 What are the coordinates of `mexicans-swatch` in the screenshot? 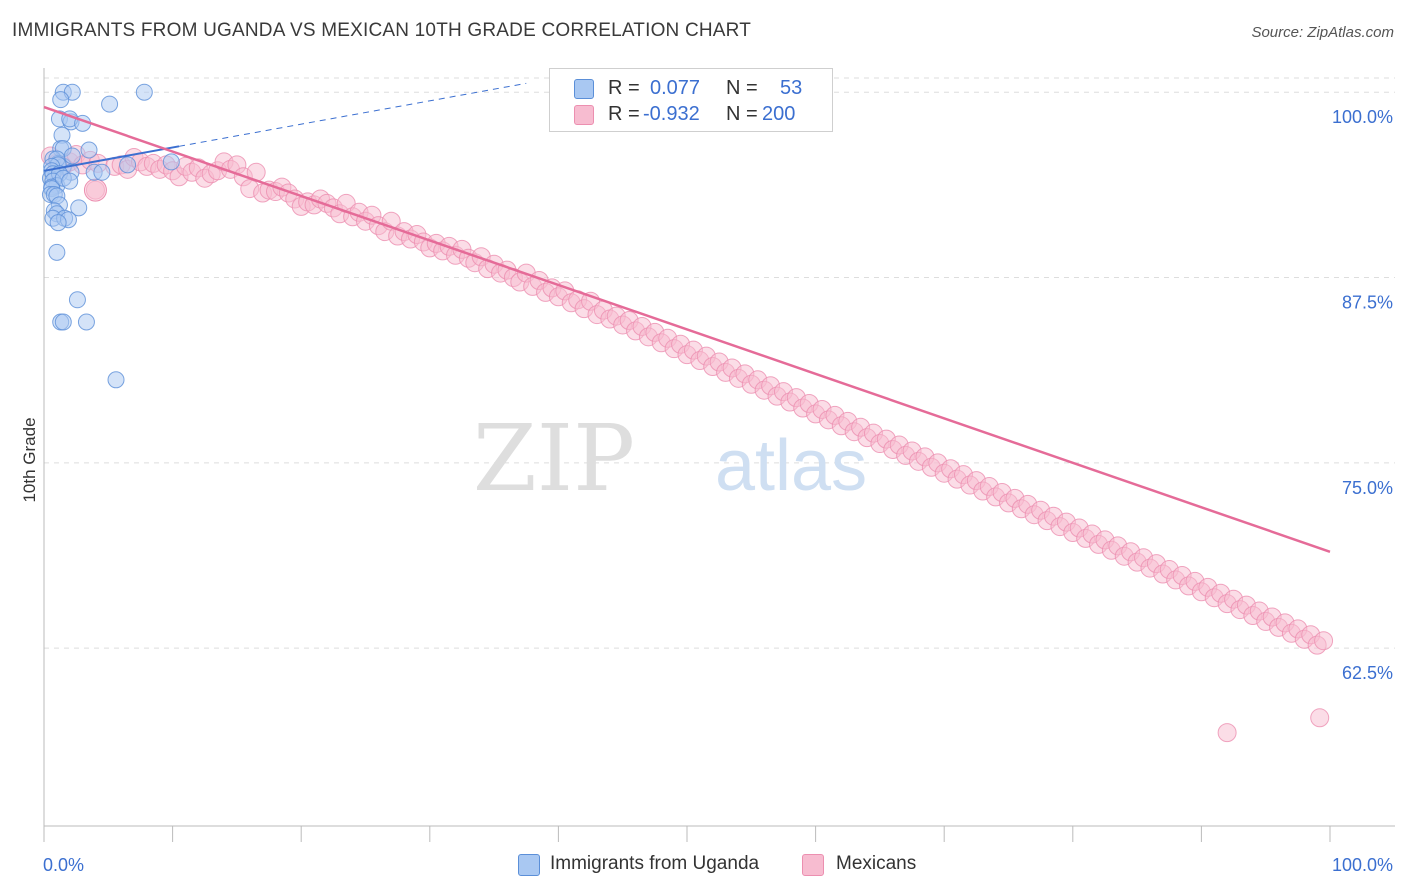 It's located at (584, 115).